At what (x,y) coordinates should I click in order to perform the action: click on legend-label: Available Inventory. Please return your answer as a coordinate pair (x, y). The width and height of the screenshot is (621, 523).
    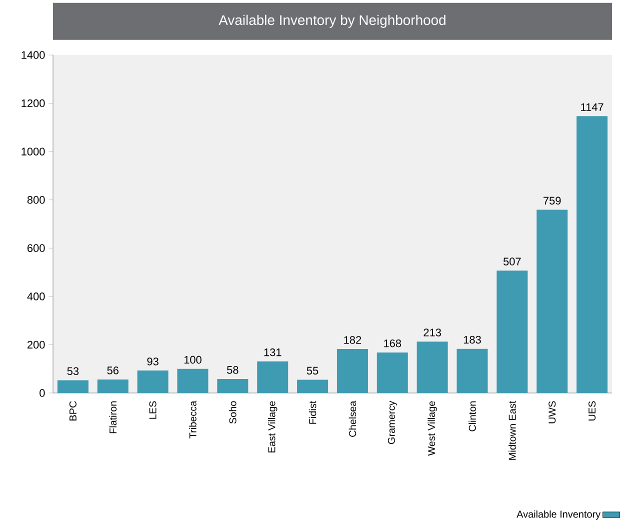
    Looking at the image, I should click on (558, 515).